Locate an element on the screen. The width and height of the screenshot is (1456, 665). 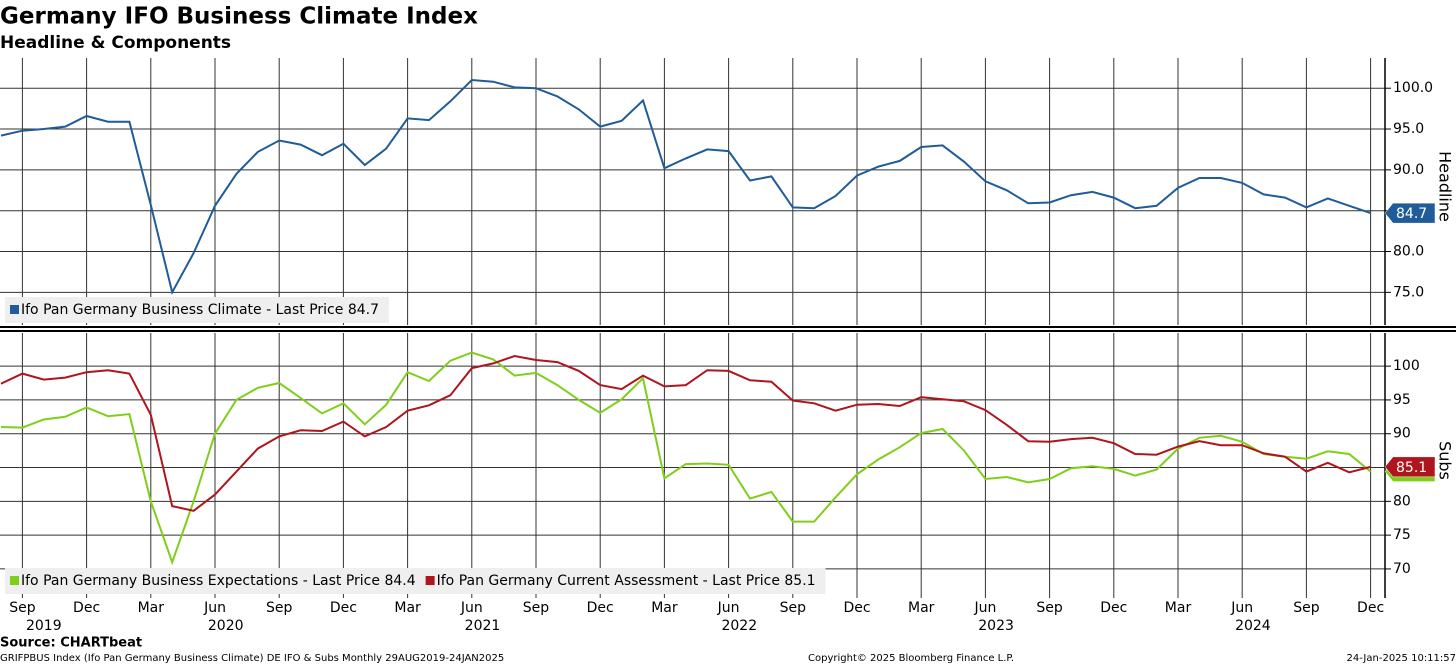
y-tick-label: 95 is located at coordinates (1402, 400).